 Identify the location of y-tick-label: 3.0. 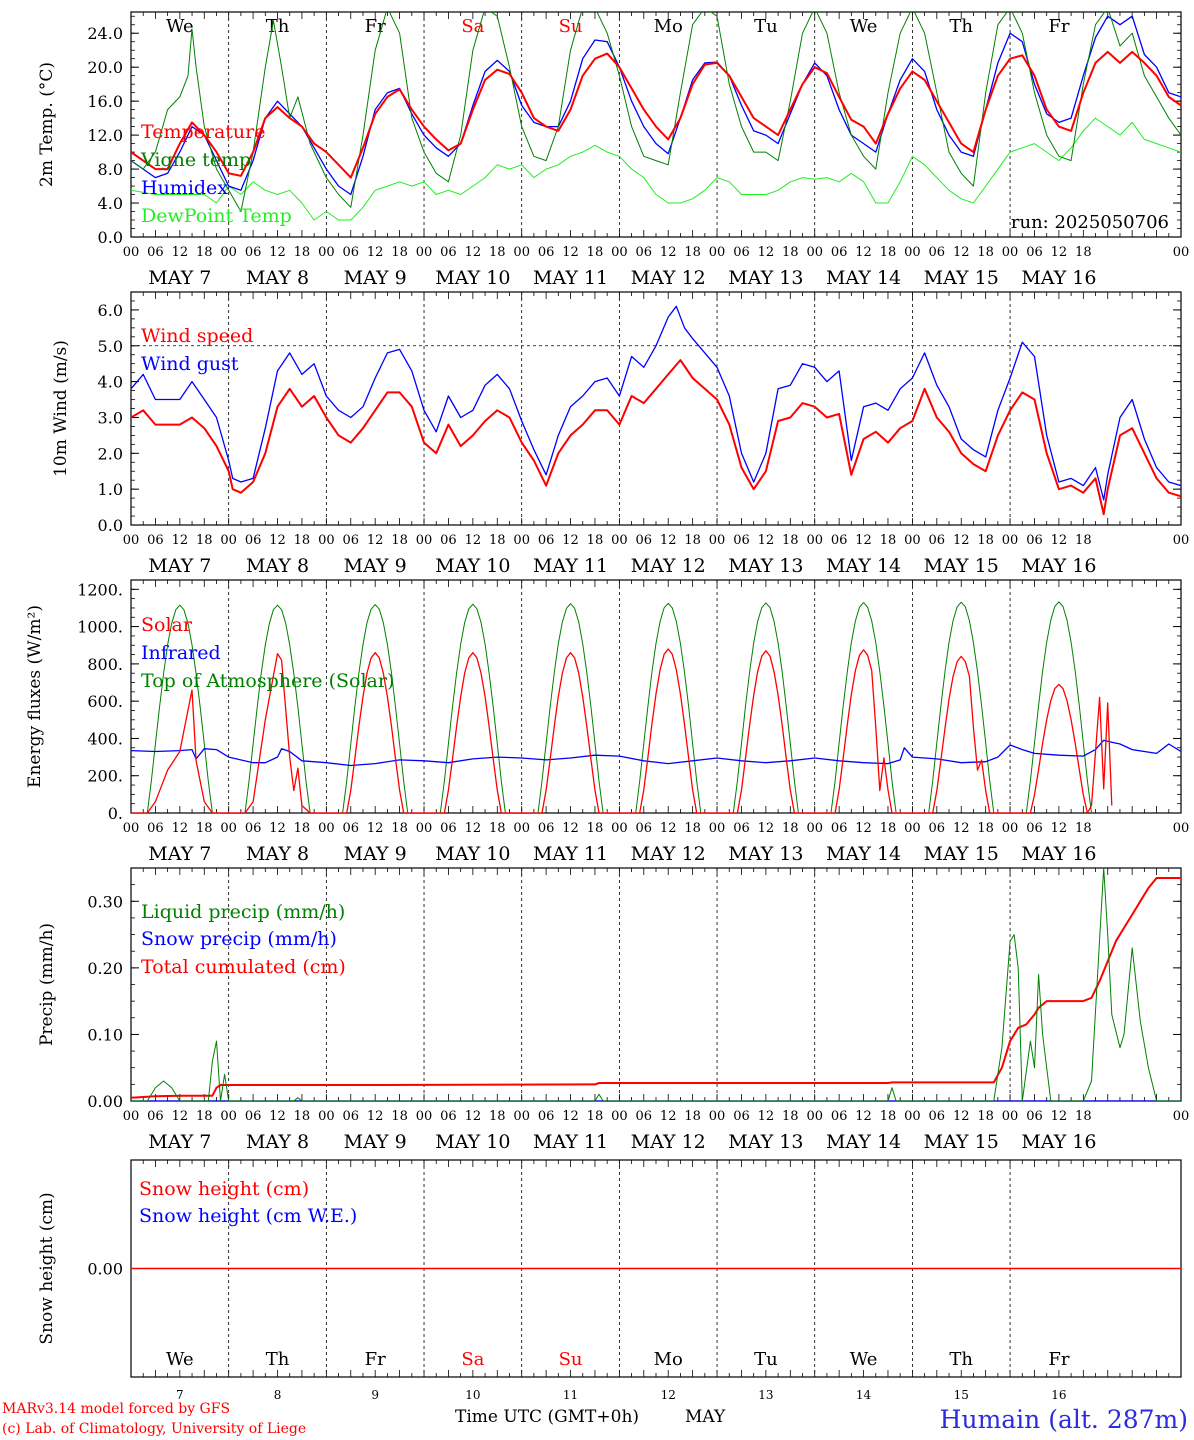
(110, 417).